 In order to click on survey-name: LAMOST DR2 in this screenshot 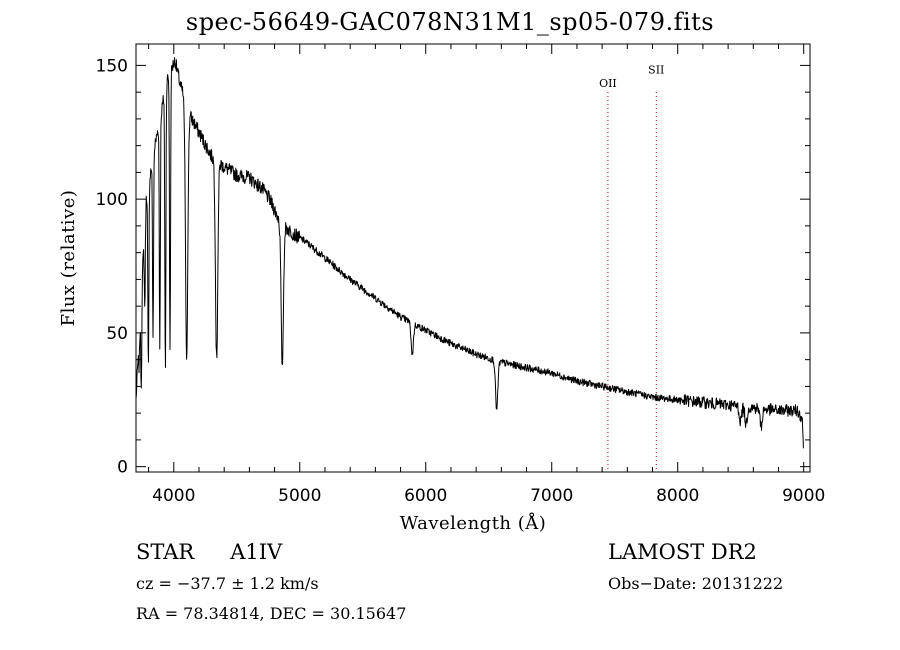, I will do `click(682, 552)`.